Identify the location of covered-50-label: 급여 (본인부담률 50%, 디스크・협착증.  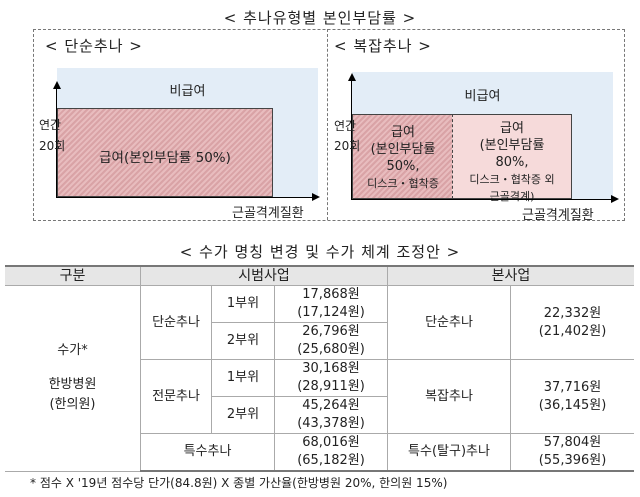
(403, 158).